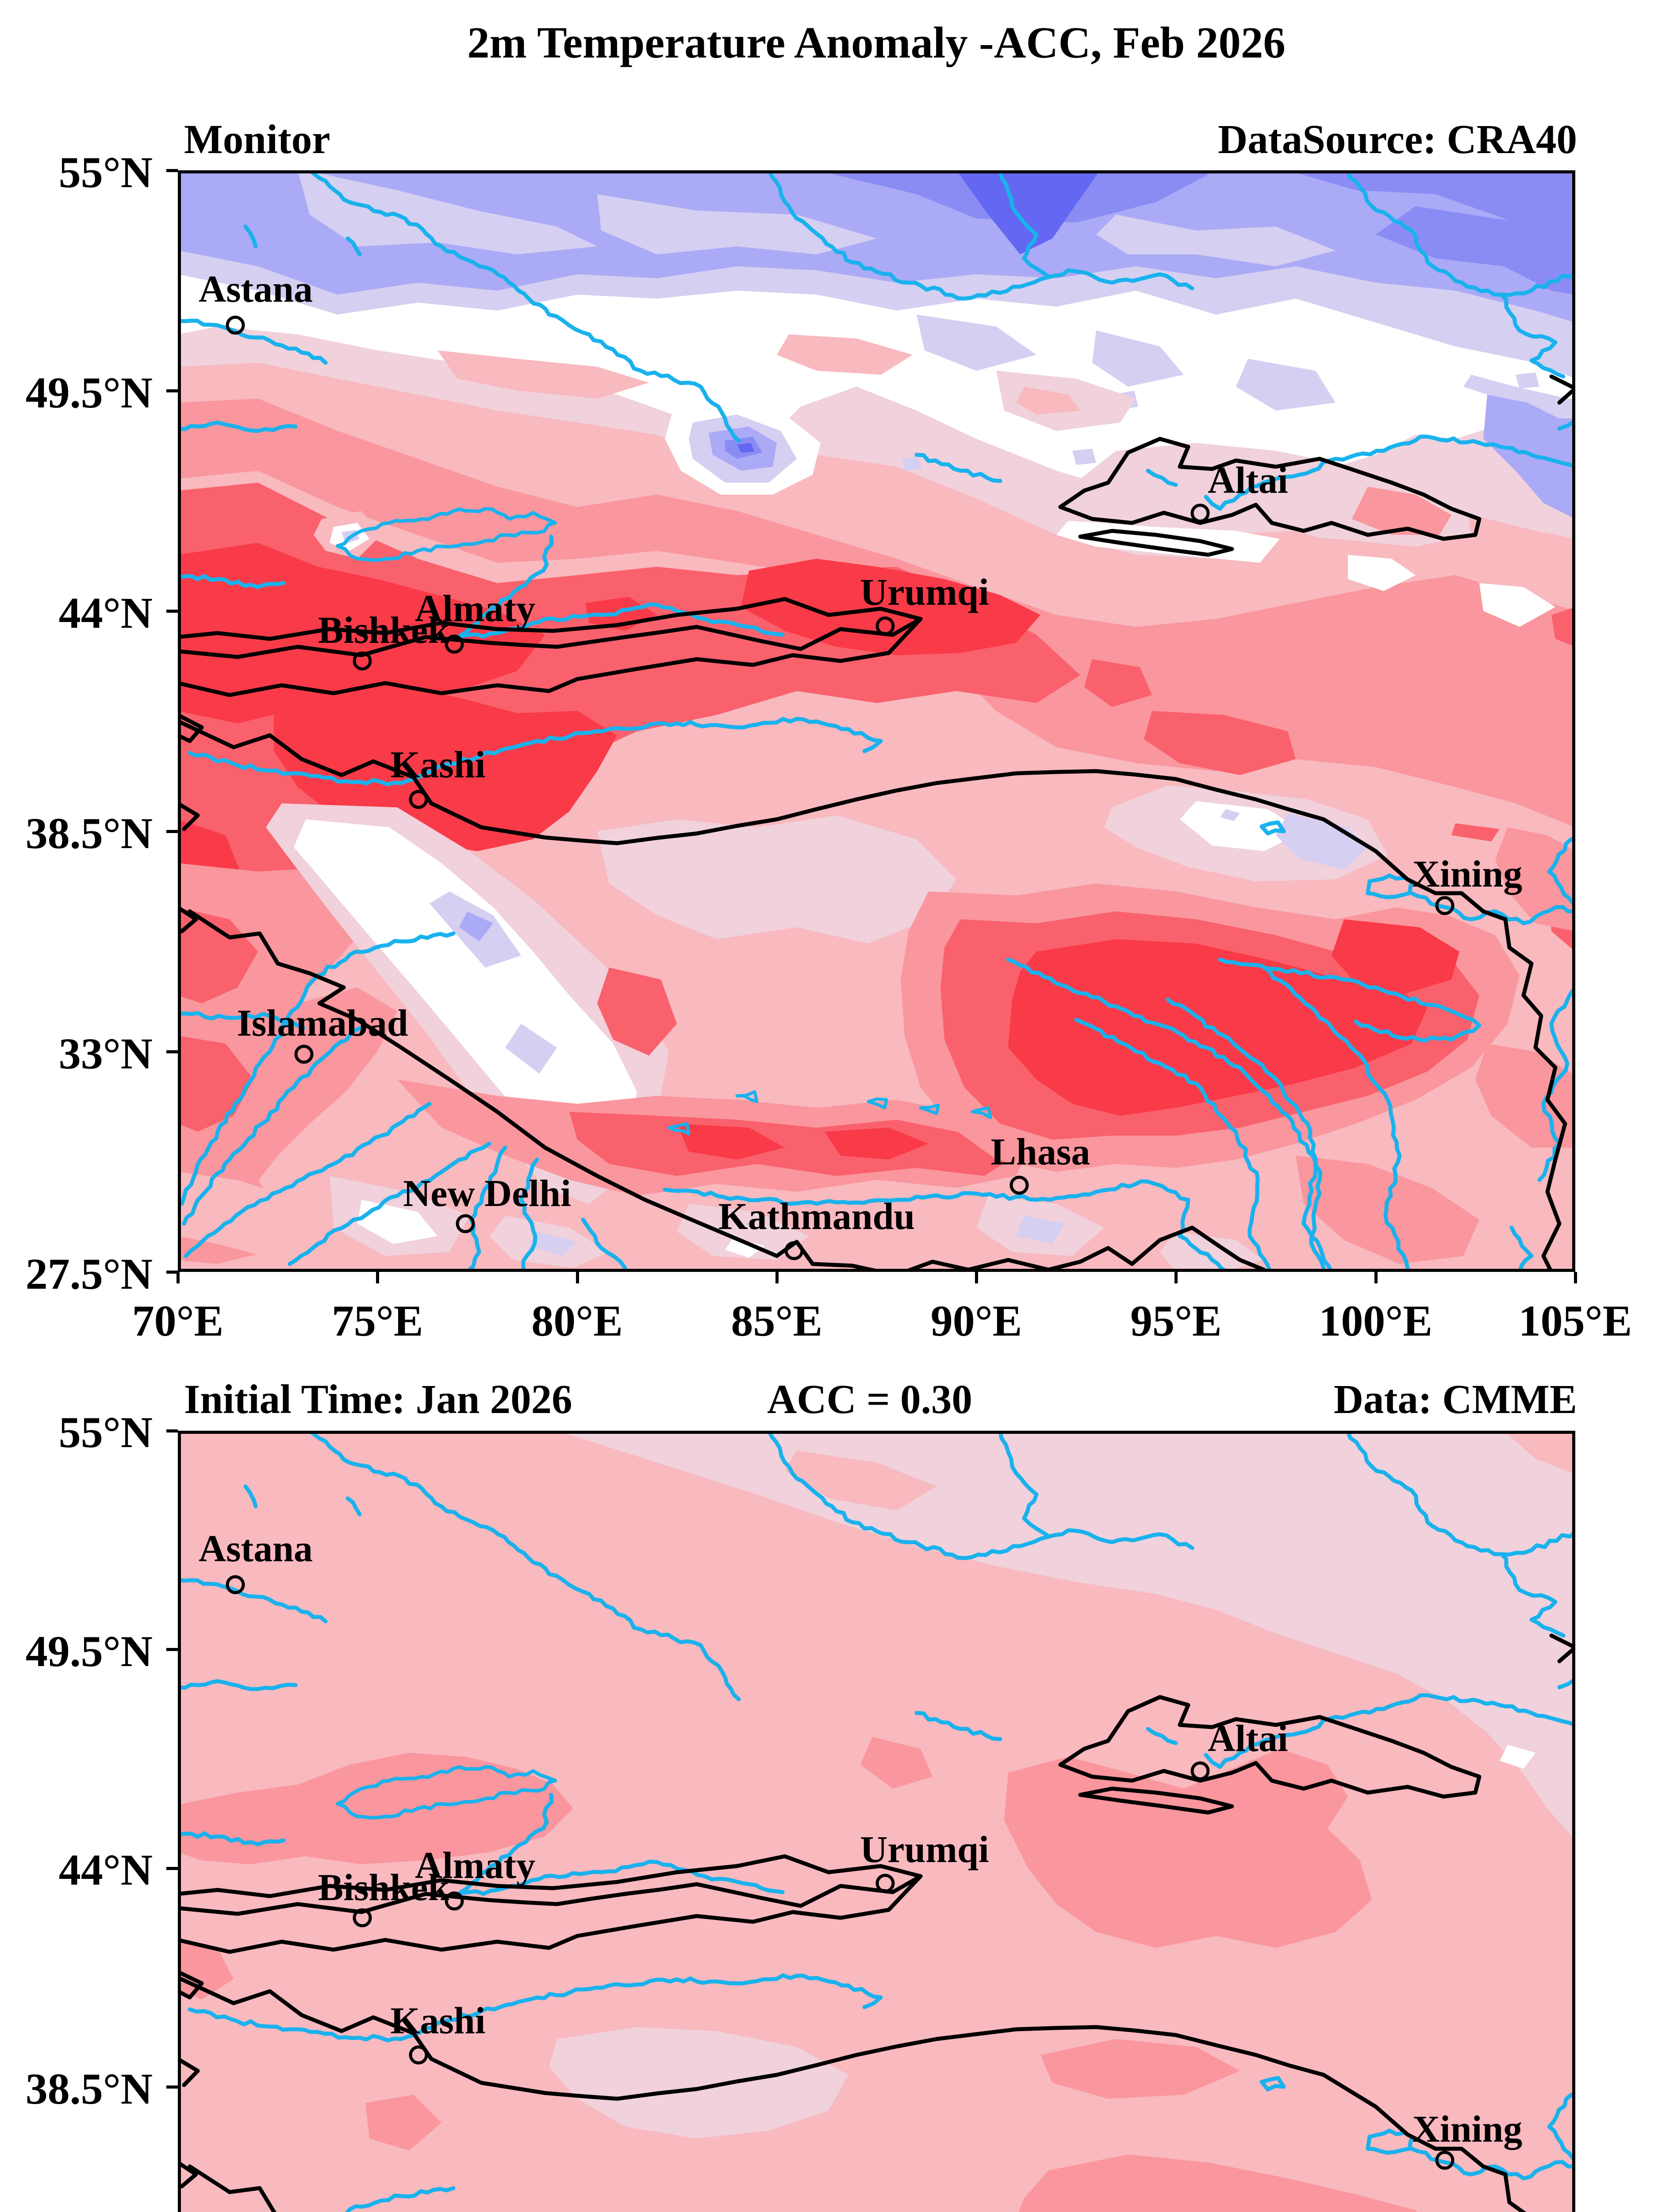 Image resolution: width=1658 pixels, height=2212 pixels. I want to click on svg-text: Lhasa, so click(1041, 1152).